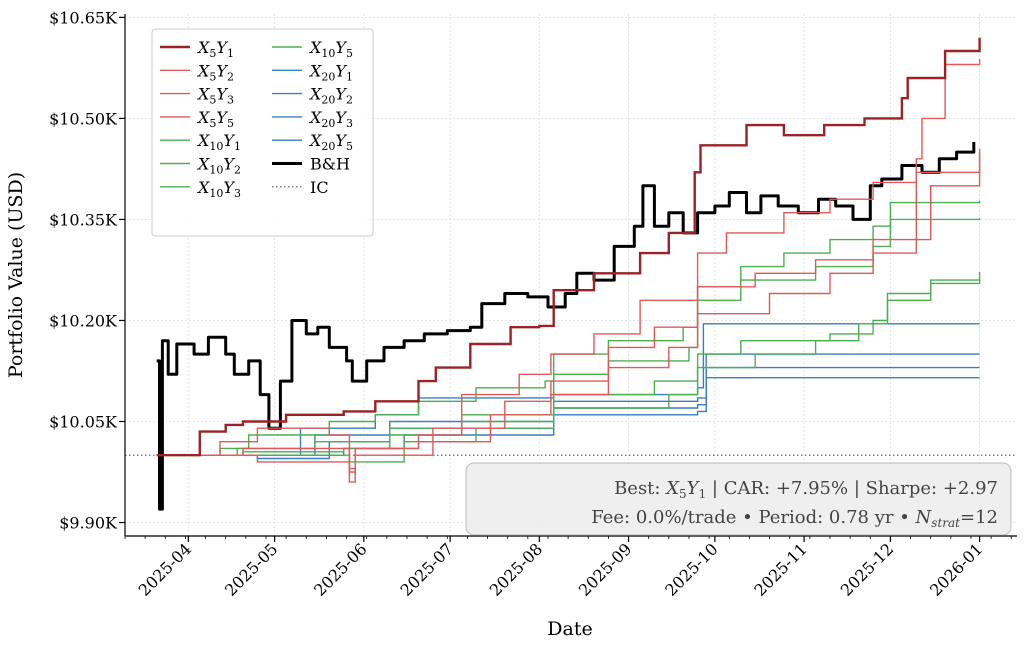 The width and height of the screenshot is (1024, 648). What do you see at coordinates (703, 494) in the screenshot?
I see `best-sub2: 1` at bounding box center [703, 494].